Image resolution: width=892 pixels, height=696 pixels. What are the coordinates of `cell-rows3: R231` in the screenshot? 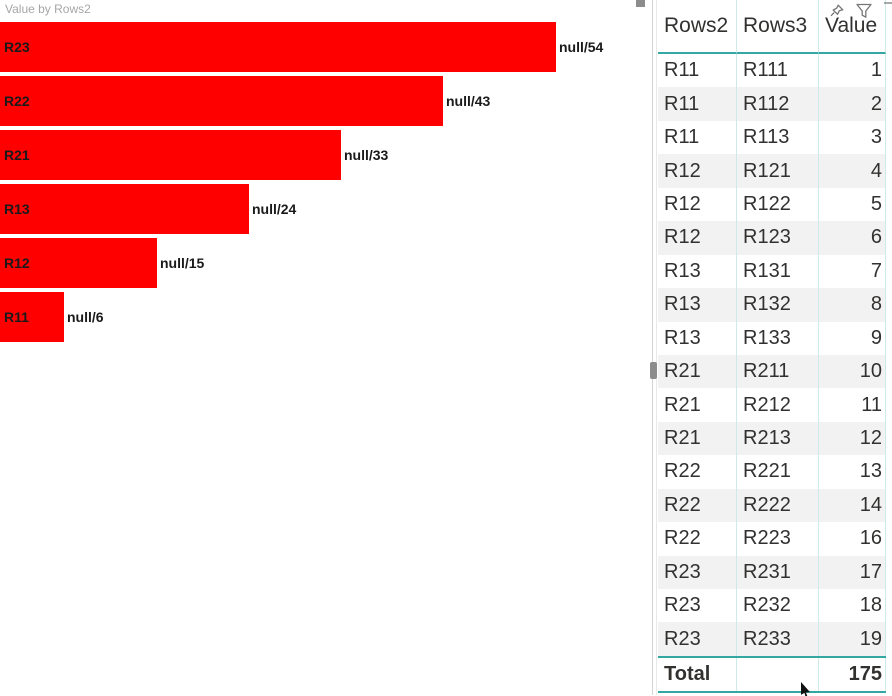 It's located at (778, 572).